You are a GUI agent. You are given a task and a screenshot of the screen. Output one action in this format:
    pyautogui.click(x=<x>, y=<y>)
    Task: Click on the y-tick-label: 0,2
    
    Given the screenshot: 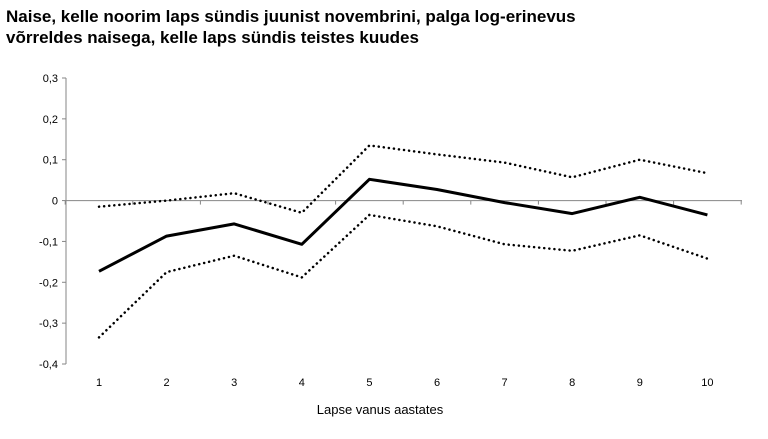 What is the action you would take?
    pyautogui.click(x=50, y=120)
    